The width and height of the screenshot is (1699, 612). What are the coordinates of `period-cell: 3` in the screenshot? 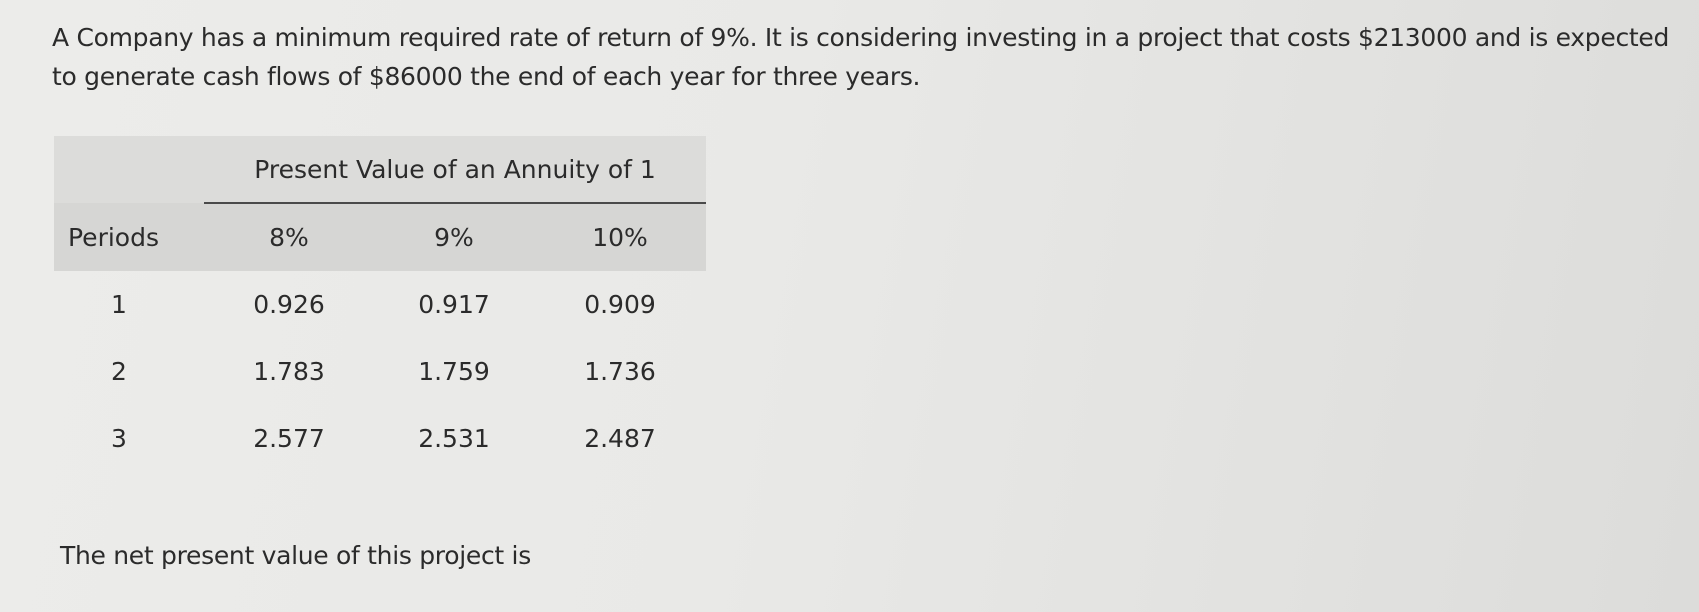 It's located at (119, 438).